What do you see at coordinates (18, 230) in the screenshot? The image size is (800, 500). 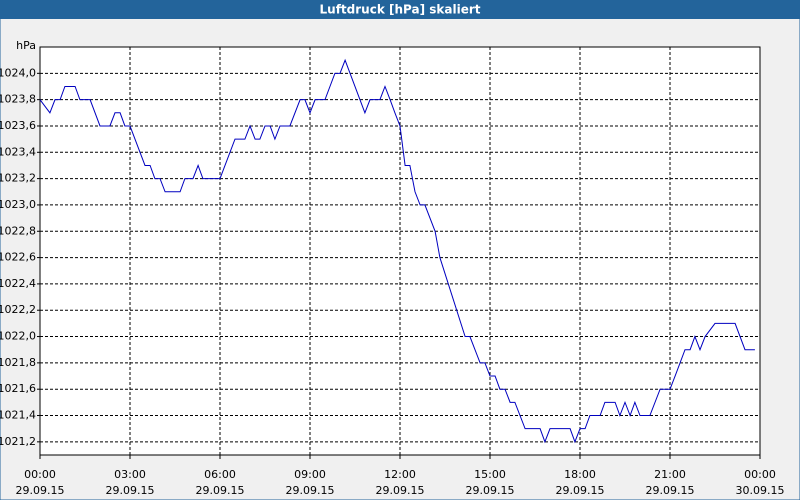 I see `y-tick-label: 1022,8` at bounding box center [18, 230].